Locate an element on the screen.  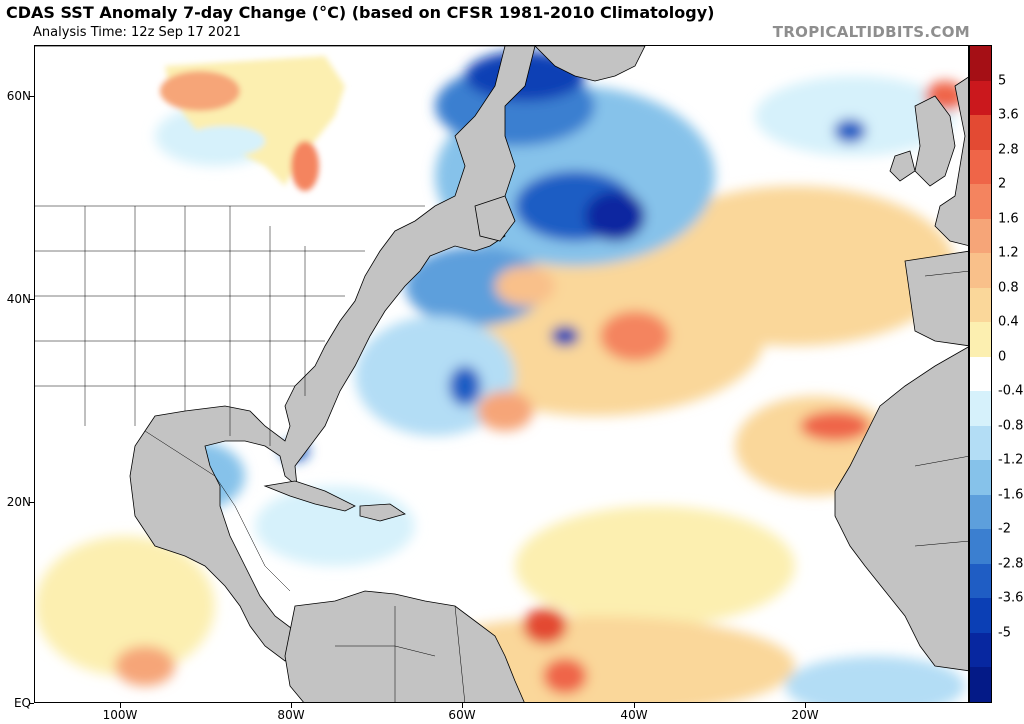
color-scale-label: 2.8 is located at coordinates (1008, 150).